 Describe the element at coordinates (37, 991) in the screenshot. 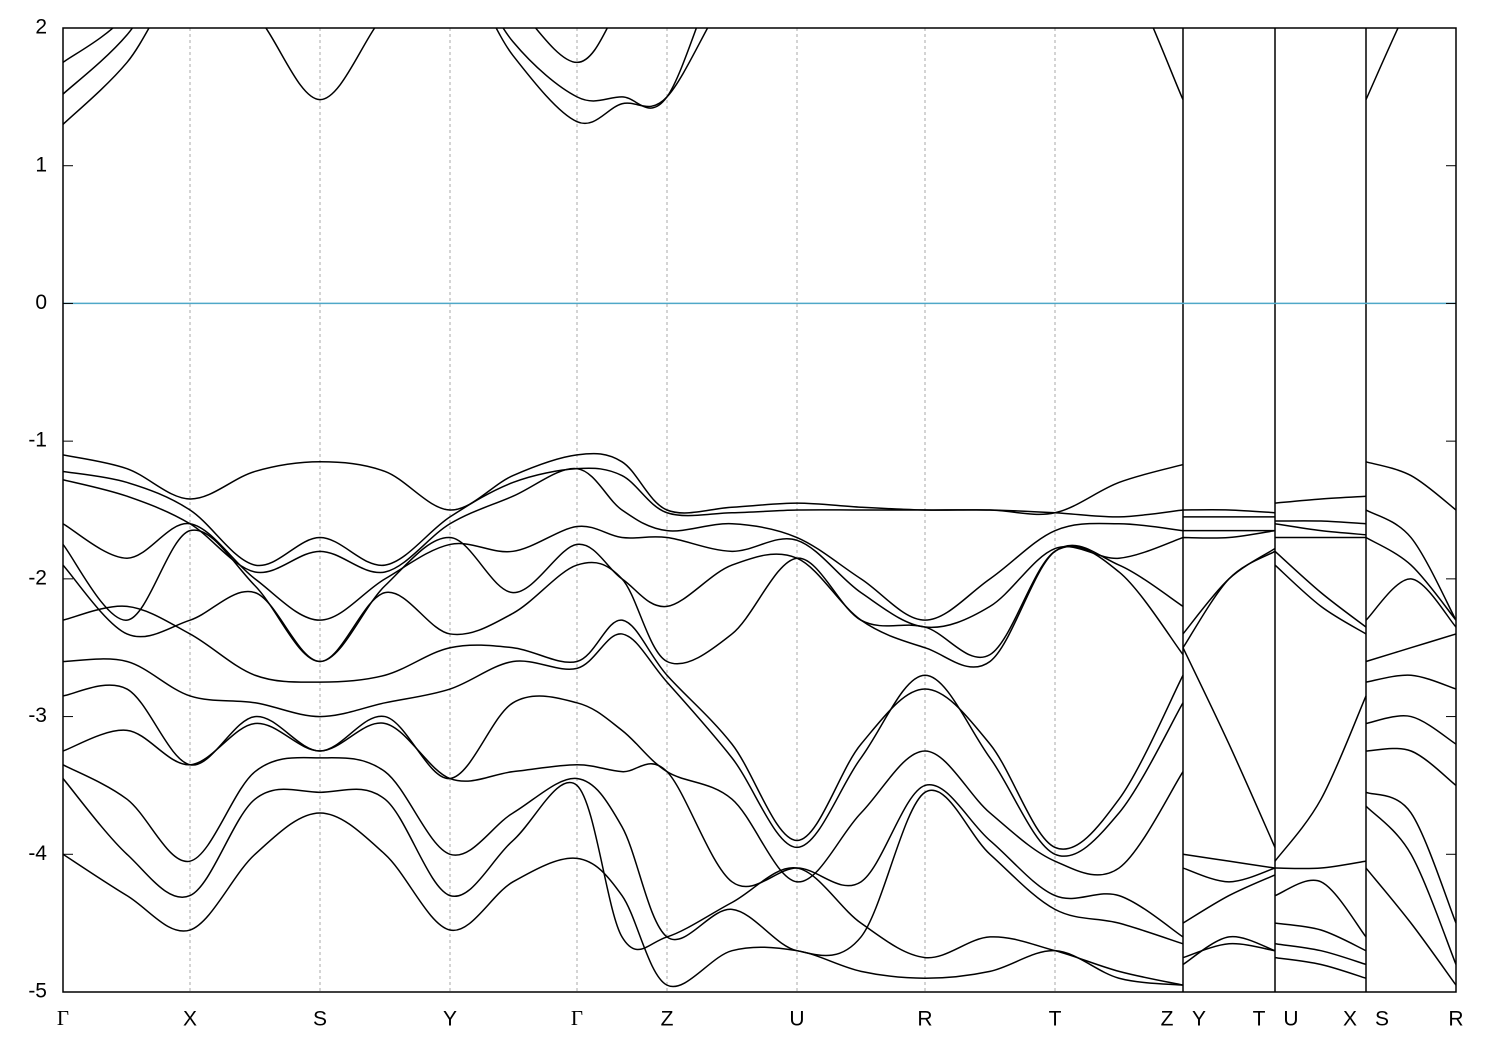

I see `y-tick-label: -5` at that location.